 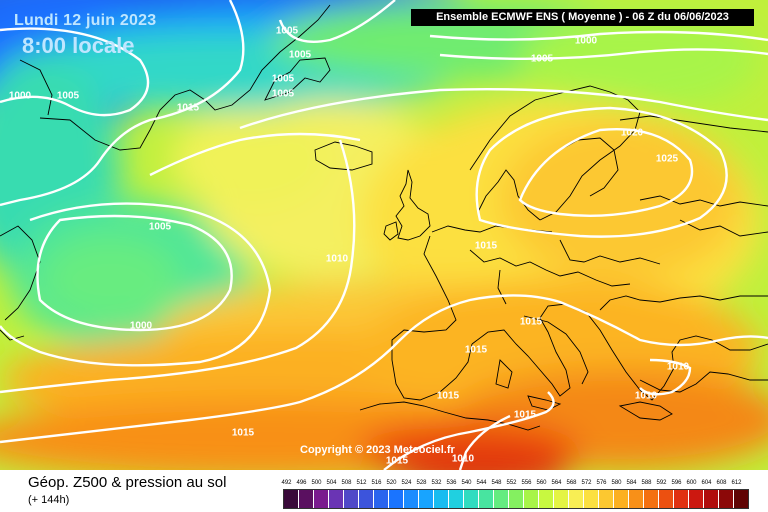 What do you see at coordinates (376, 483) in the screenshot?
I see `legend-tick-label: 516` at bounding box center [376, 483].